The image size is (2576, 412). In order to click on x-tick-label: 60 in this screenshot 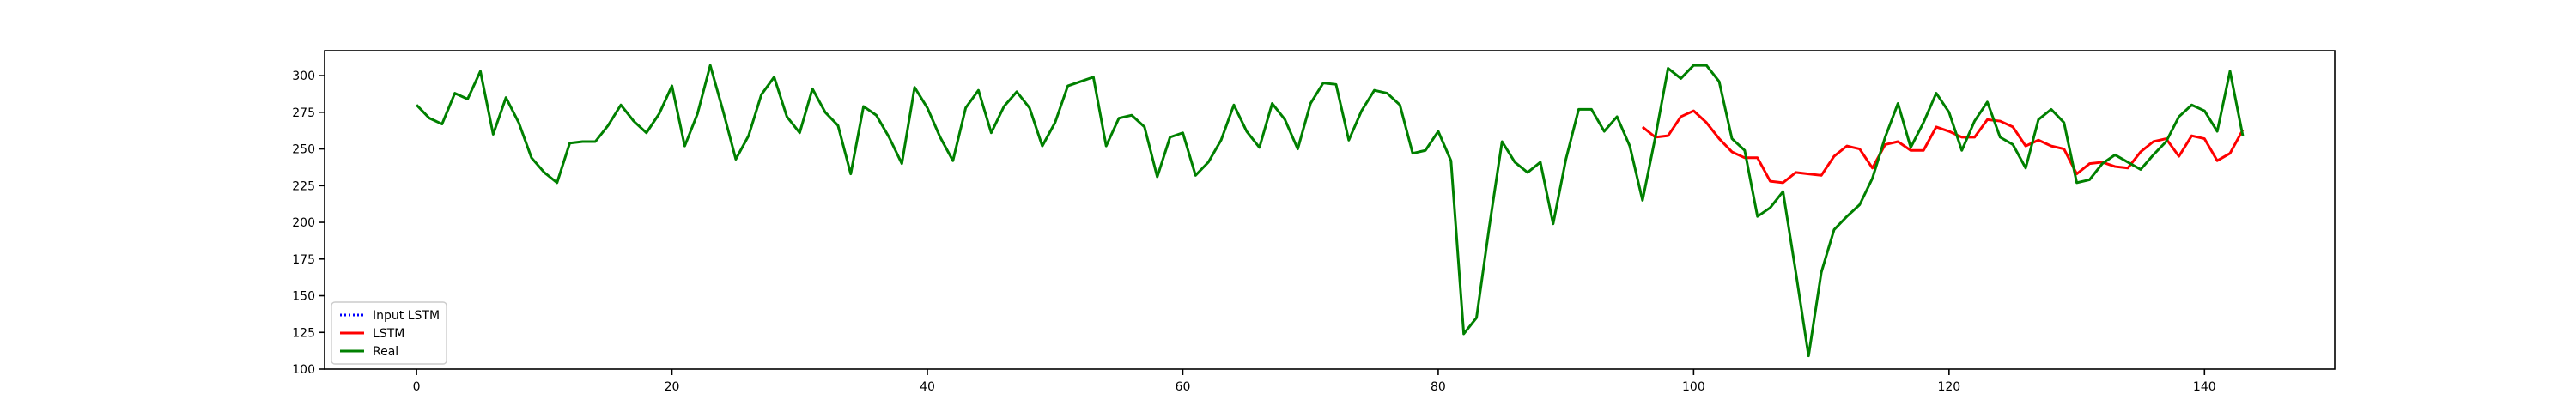, I will do `click(1184, 387)`.